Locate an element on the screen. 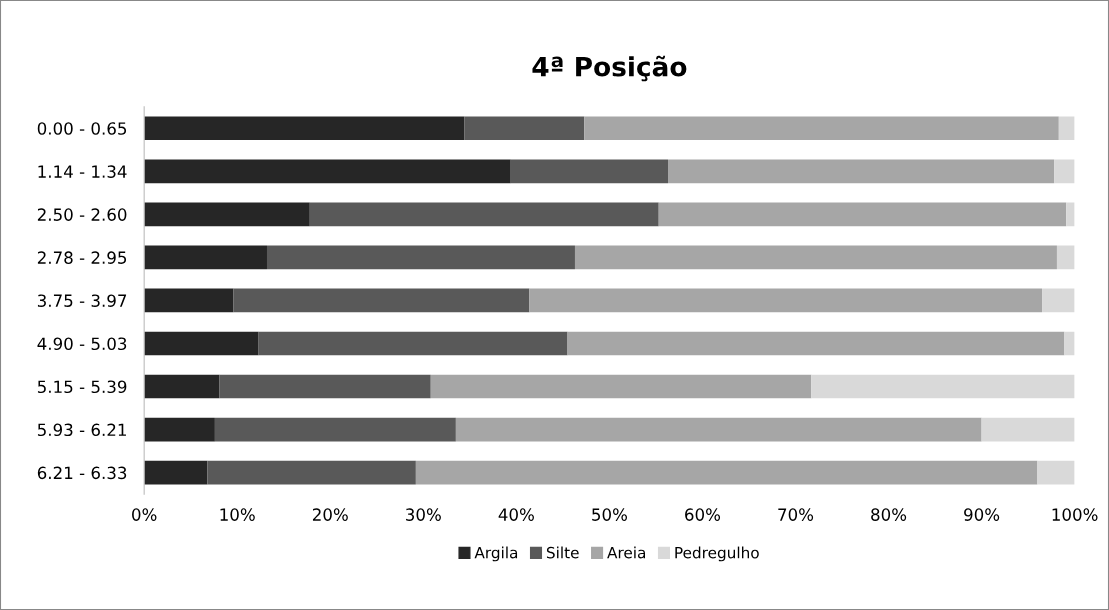 This screenshot has width=1109, height=610. y-tick-label: 4.90 - 5.03 is located at coordinates (82, 344).